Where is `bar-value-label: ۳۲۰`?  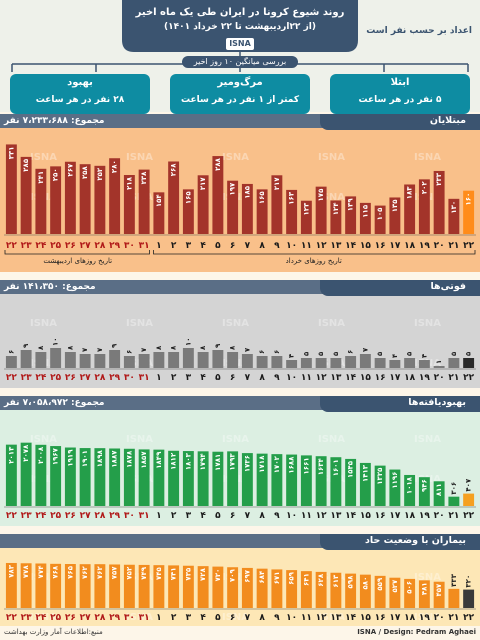
bar-value-label: ۳۲۰ is located at coordinates (469, 581).